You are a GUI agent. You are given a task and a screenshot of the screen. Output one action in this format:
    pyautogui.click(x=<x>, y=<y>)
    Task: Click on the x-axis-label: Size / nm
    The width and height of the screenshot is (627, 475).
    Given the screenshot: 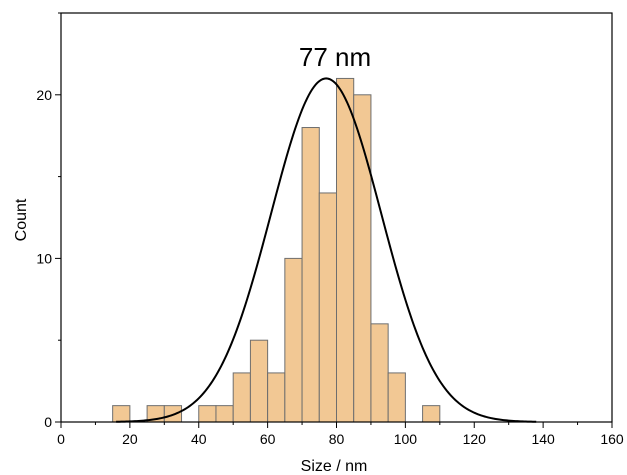 What is the action you would take?
    pyautogui.click(x=334, y=466)
    